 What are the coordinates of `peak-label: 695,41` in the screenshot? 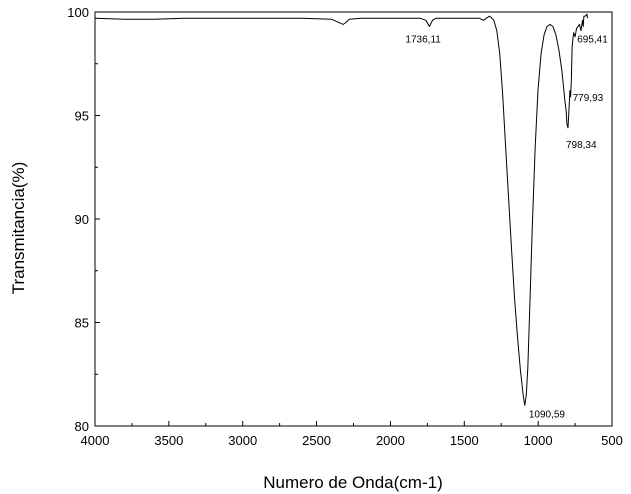 It's located at (592, 39).